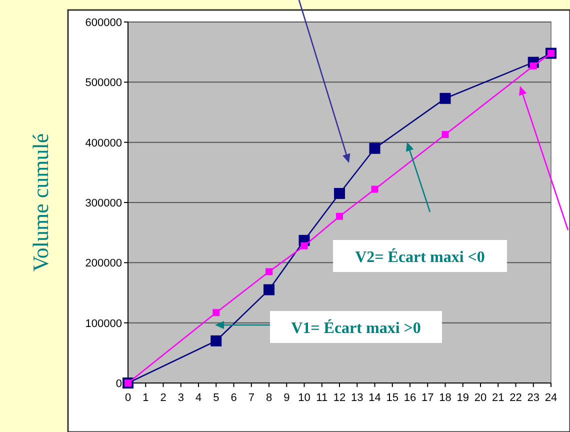 The image size is (570, 432). I want to click on x-tick-label: 0, so click(128, 398).